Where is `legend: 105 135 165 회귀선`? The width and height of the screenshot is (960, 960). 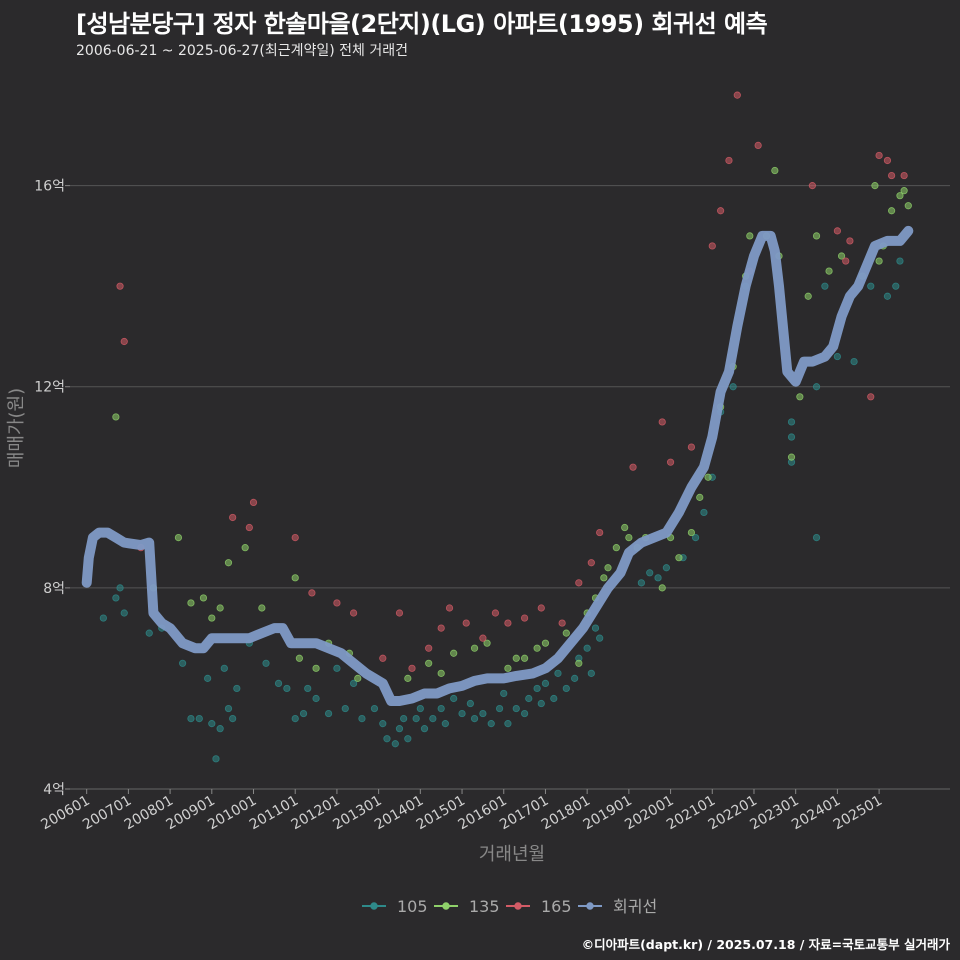
legend: 105 135 165 회귀선 is located at coordinates (509, 906).